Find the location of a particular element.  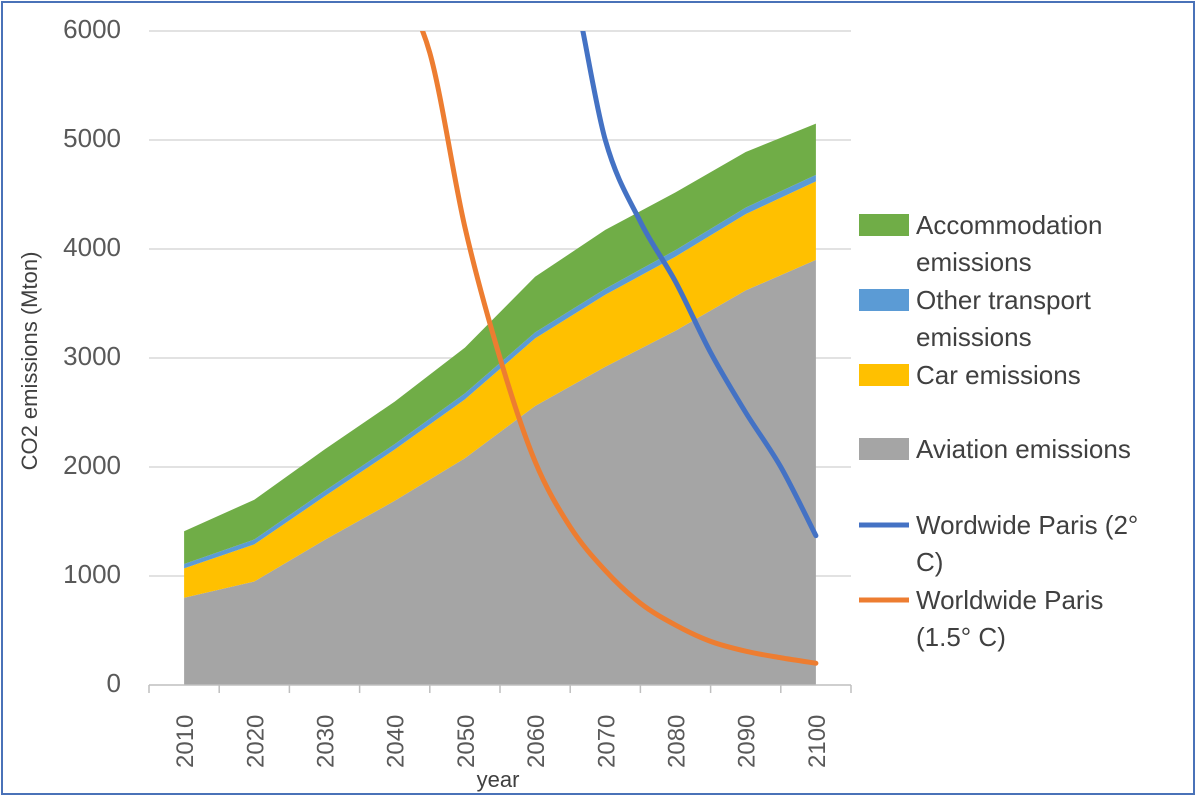

y-tick-label: 1000 is located at coordinates (92, 574).